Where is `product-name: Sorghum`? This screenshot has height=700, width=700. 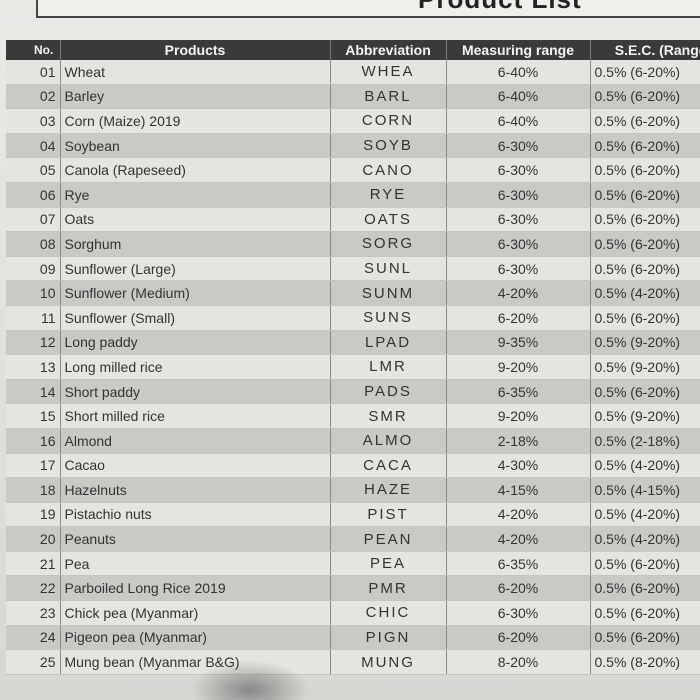 product-name: Sorghum is located at coordinates (195, 244).